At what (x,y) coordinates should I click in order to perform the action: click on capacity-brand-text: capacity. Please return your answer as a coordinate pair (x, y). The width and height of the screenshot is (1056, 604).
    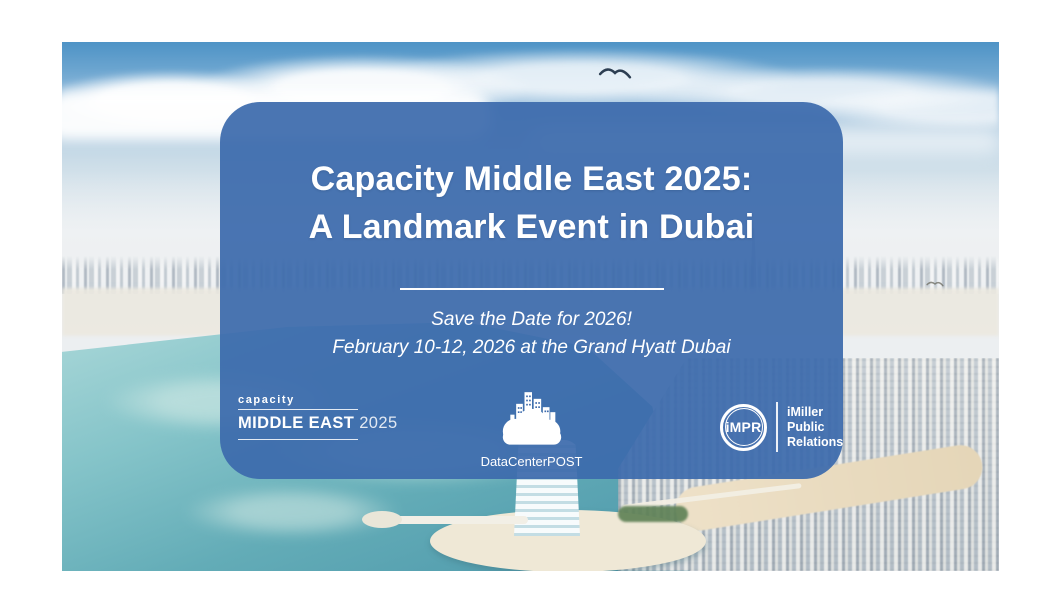
    Looking at the image, I should click on (266, 400).